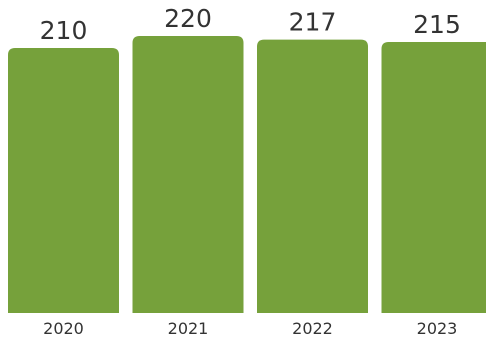 Image resolution: width=486 pixels, height=339 pixels. What do you see at coordinates (312, 328) in the screenshot?
I see `x-tick-label-2022: 2022` at bounding box center [312, 328].